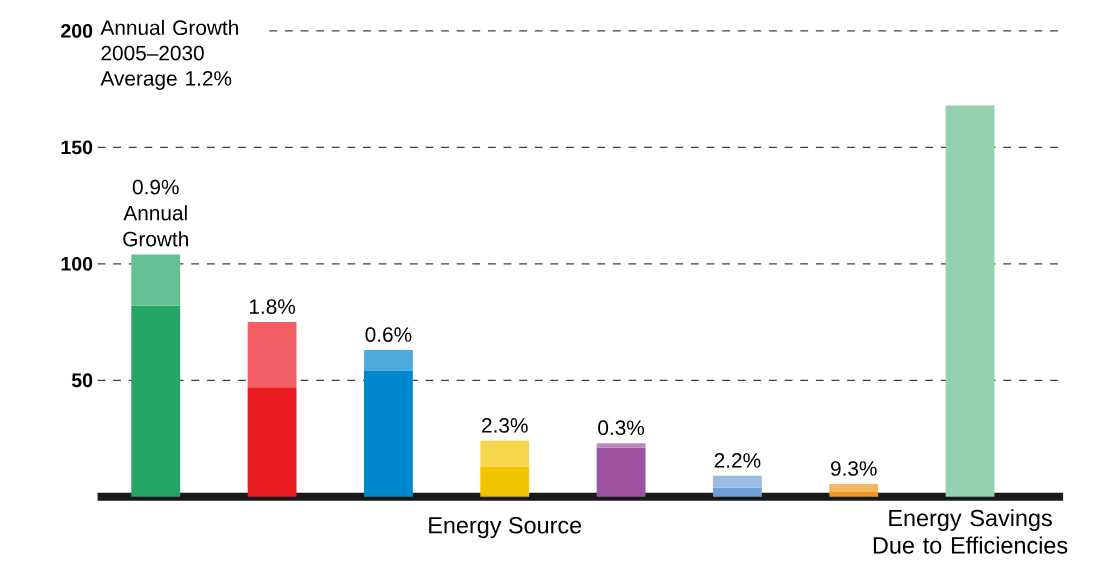  Describe the element at coordinates (737, 460) in the screenshot. I see `annotation: 2.2%` at that location.